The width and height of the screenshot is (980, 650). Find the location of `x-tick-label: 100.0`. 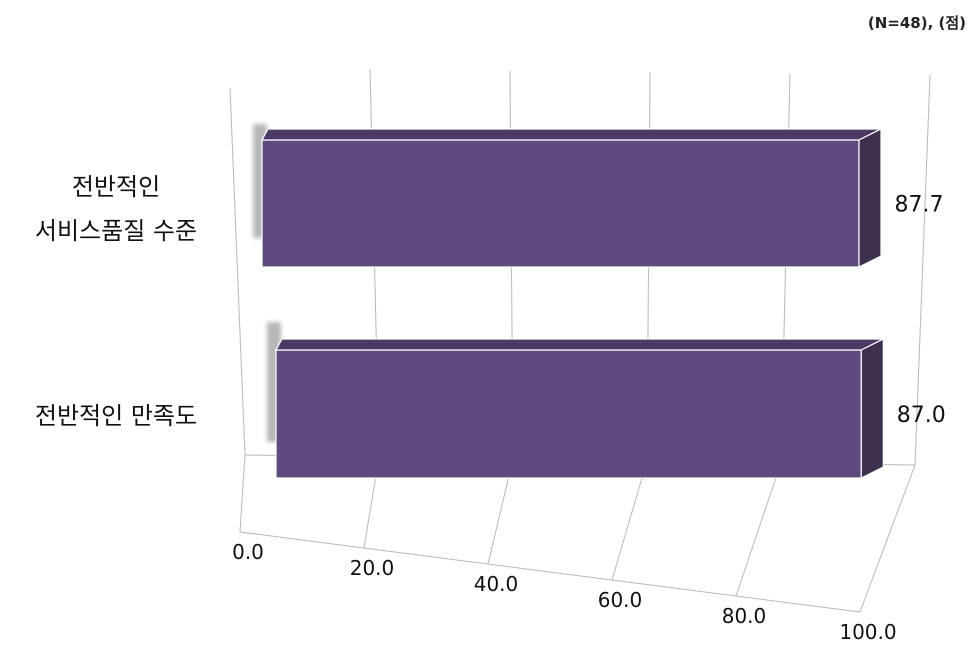

x-tick-label: 100.0 is located at coordinates (867, 632).